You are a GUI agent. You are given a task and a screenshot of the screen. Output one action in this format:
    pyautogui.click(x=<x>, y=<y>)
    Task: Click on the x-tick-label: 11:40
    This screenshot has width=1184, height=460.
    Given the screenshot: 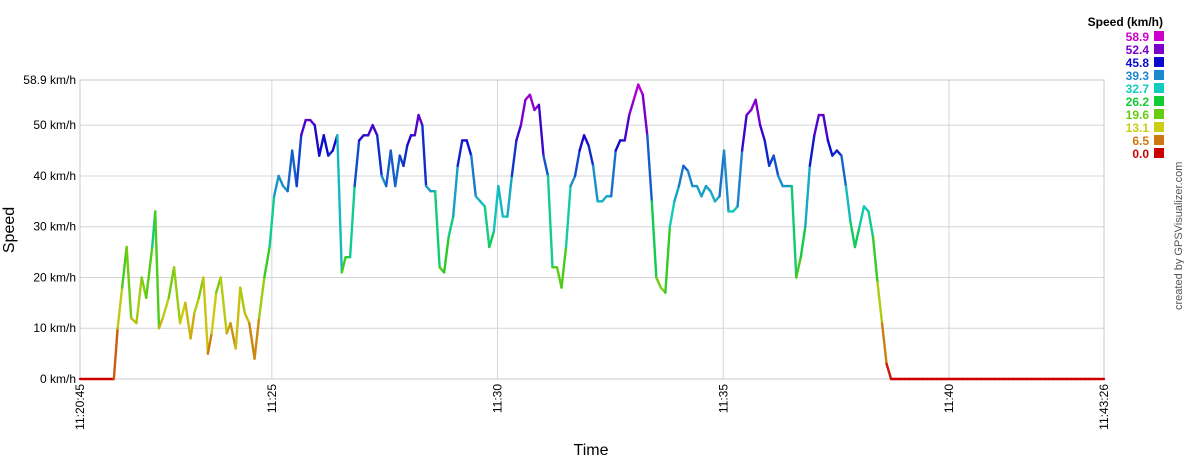 What is the action you would take?
    pyautogui.click(x=949, y=398)
    